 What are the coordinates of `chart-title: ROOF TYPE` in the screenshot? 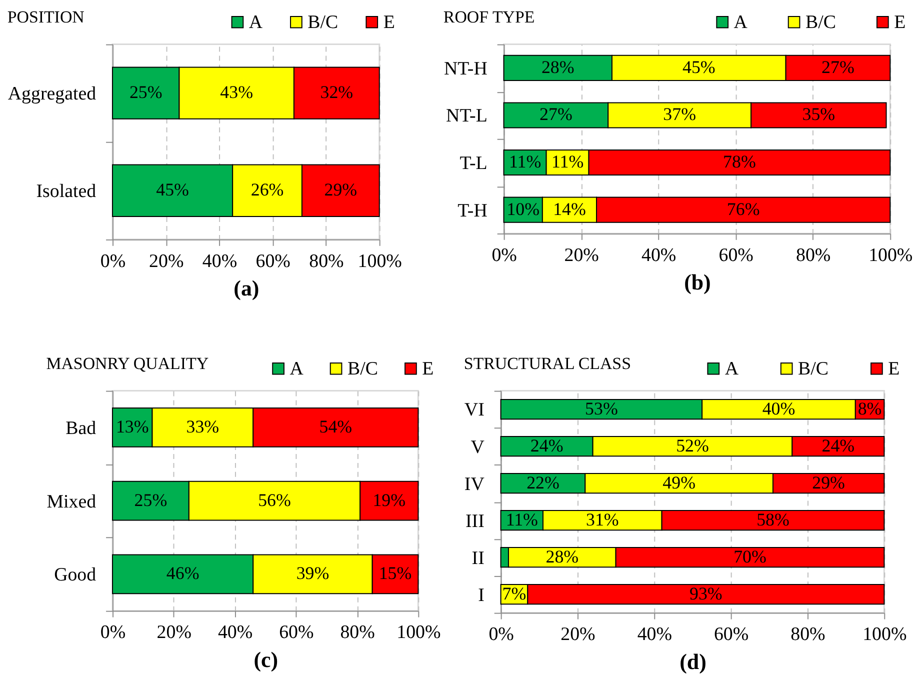 It's located at (489, 16).